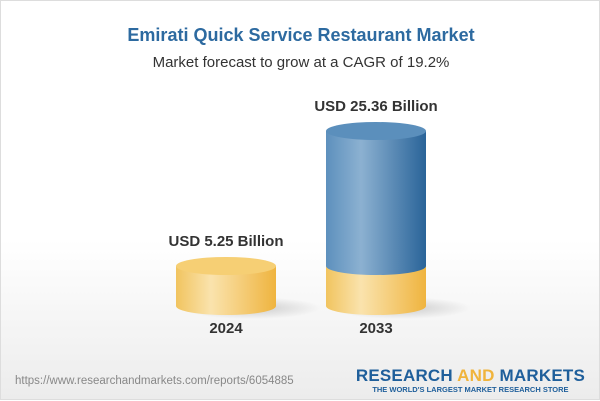 The image size is (600, 401). I want to click on bar-base-2033-body, so click(376, 290).